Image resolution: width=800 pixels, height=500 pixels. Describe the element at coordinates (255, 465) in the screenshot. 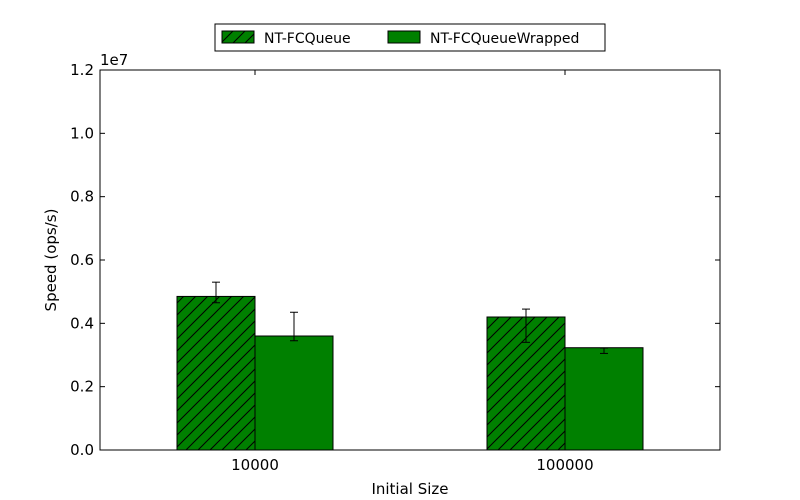

I see `x-tick-label: 10000` at that location.